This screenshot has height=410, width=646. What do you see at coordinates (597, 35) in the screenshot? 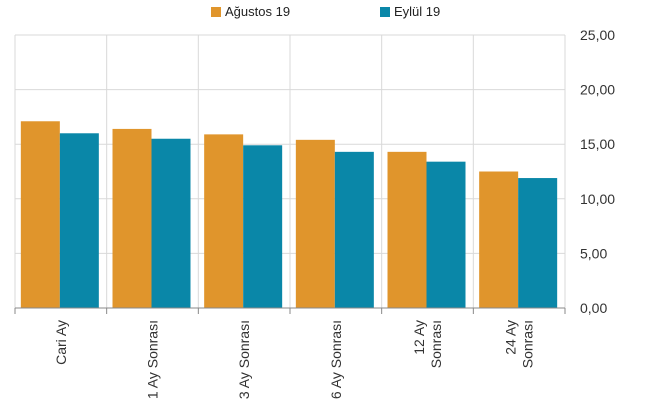
I see `y-tick-label: 25,00` at bounding box center [597, 35].